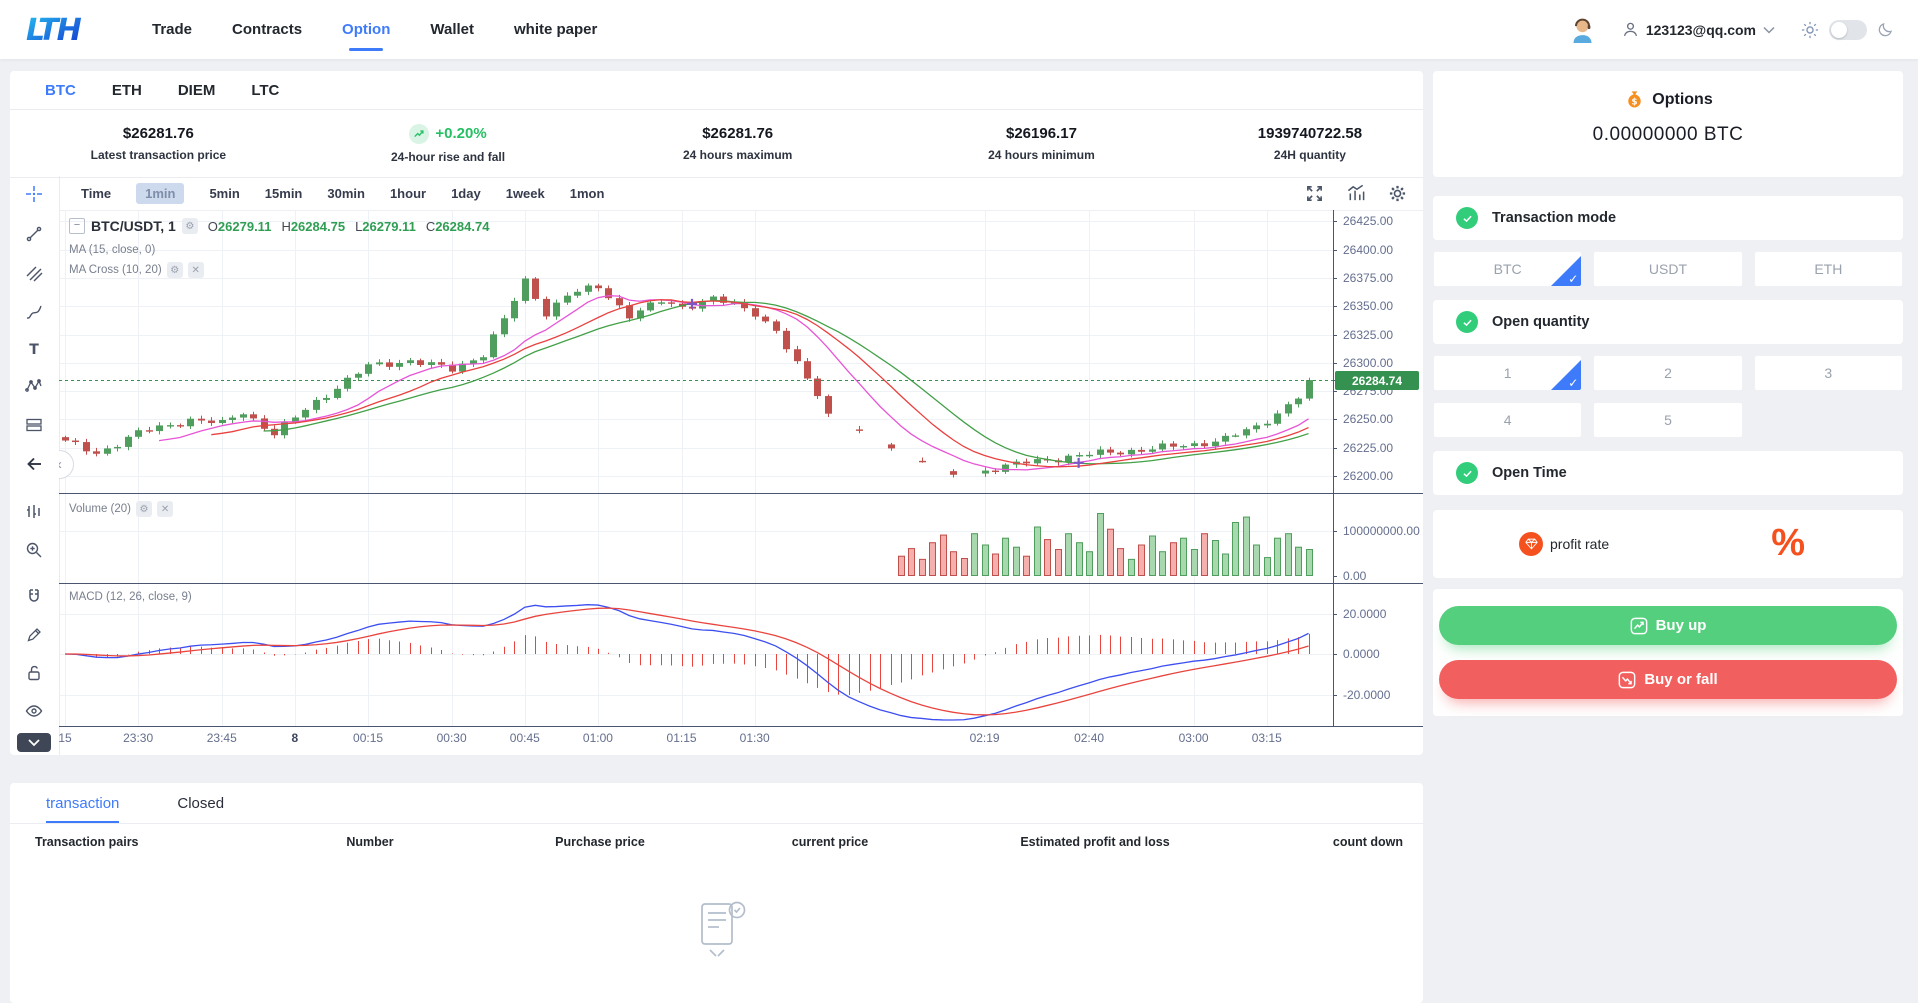 The width and height of the screenshot is (1918, 1003). I want to click on interval-30min: 30min, so click(346, 193).